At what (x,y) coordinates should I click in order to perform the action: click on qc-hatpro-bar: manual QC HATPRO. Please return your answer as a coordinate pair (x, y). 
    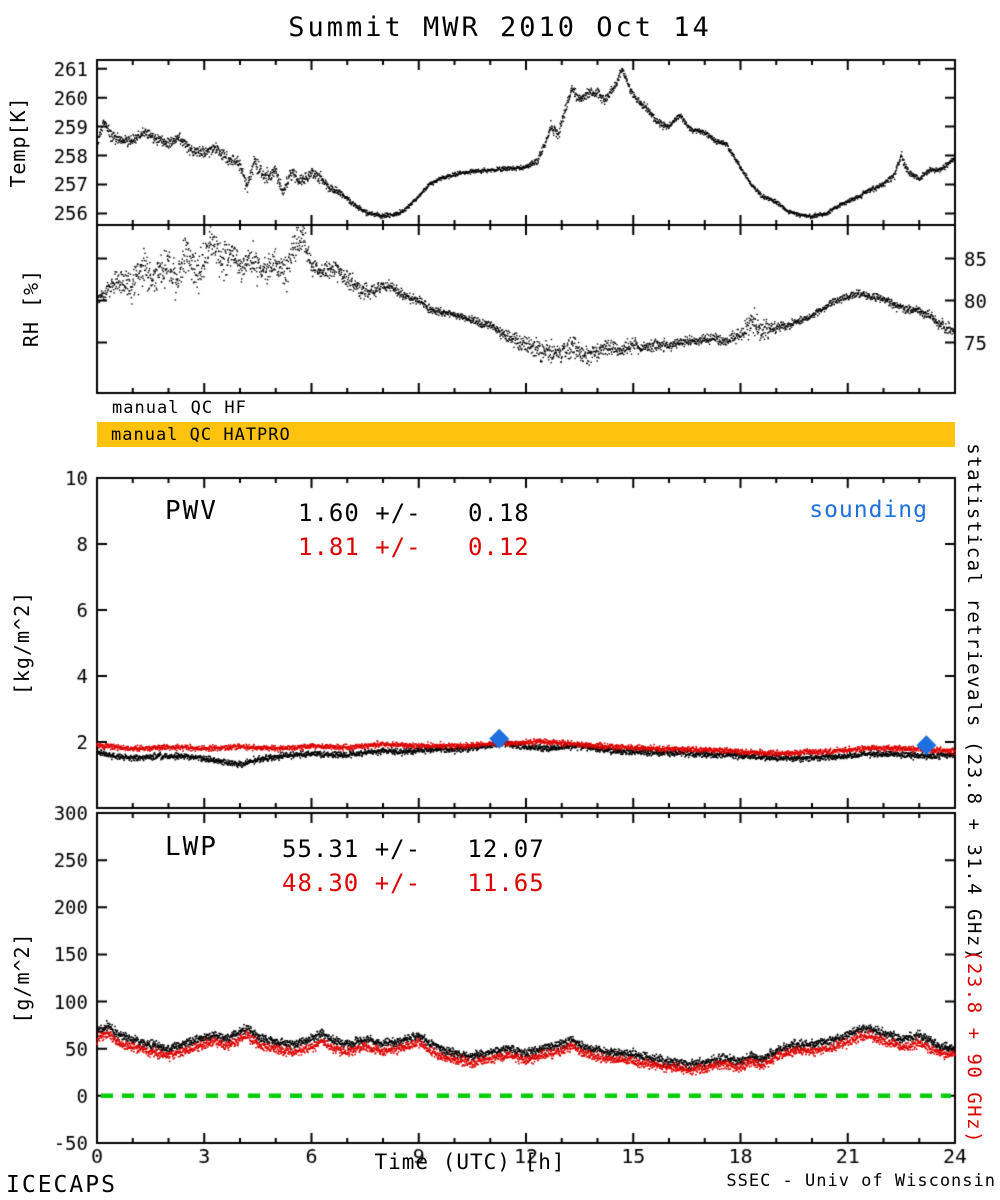
    Looking at the image, I should click on (526, 434).